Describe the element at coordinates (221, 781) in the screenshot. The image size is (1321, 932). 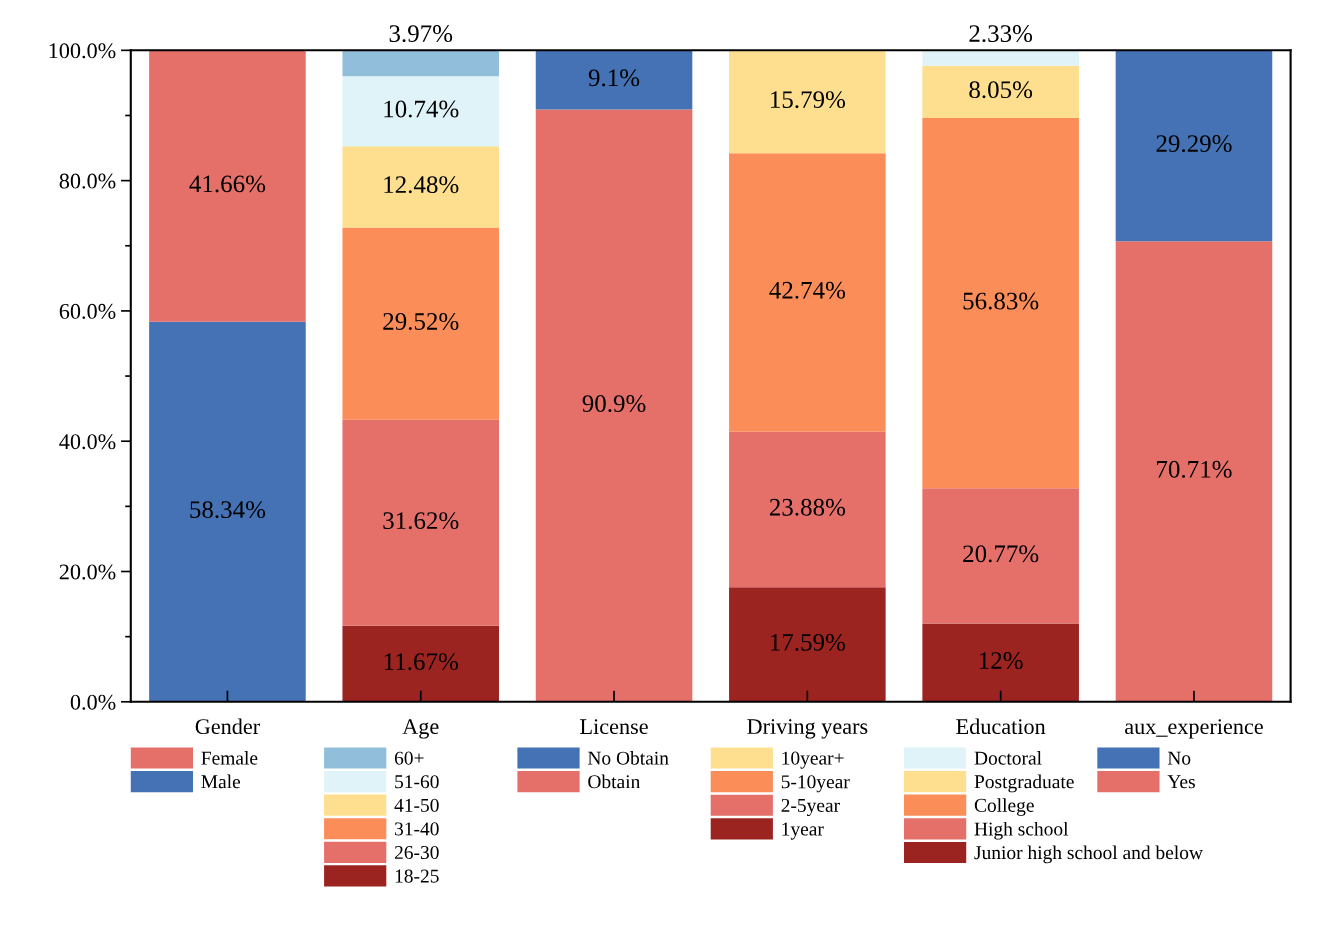
I see `legend-label: Male` at that location.